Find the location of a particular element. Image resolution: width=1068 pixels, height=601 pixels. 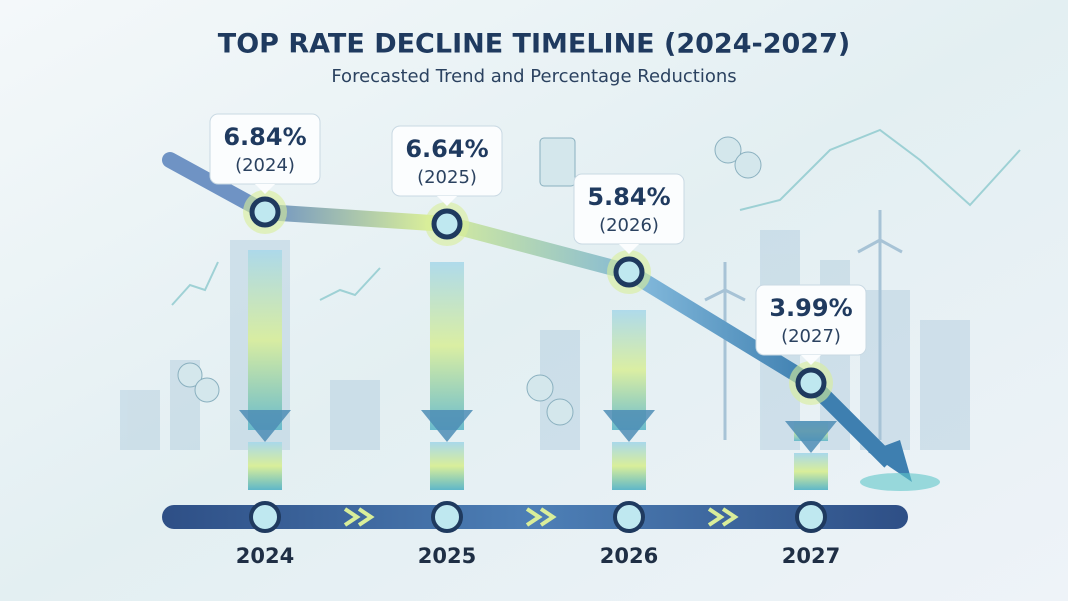

x-tick-label: 2024 is located at coordinates (265, 556).